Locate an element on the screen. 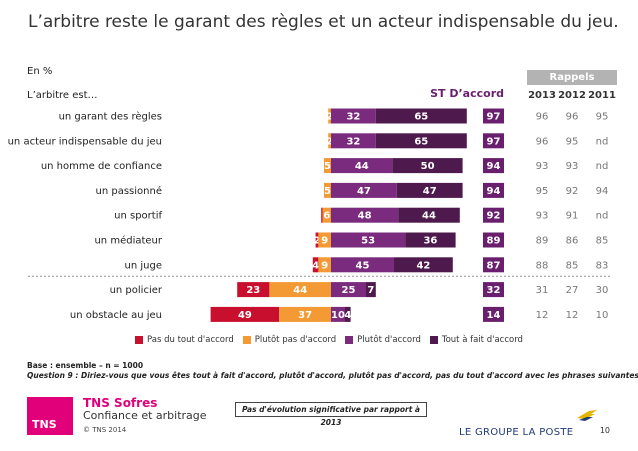  base-note: Base : ensemble – n = 1000 is located at coordinates (85, 365).